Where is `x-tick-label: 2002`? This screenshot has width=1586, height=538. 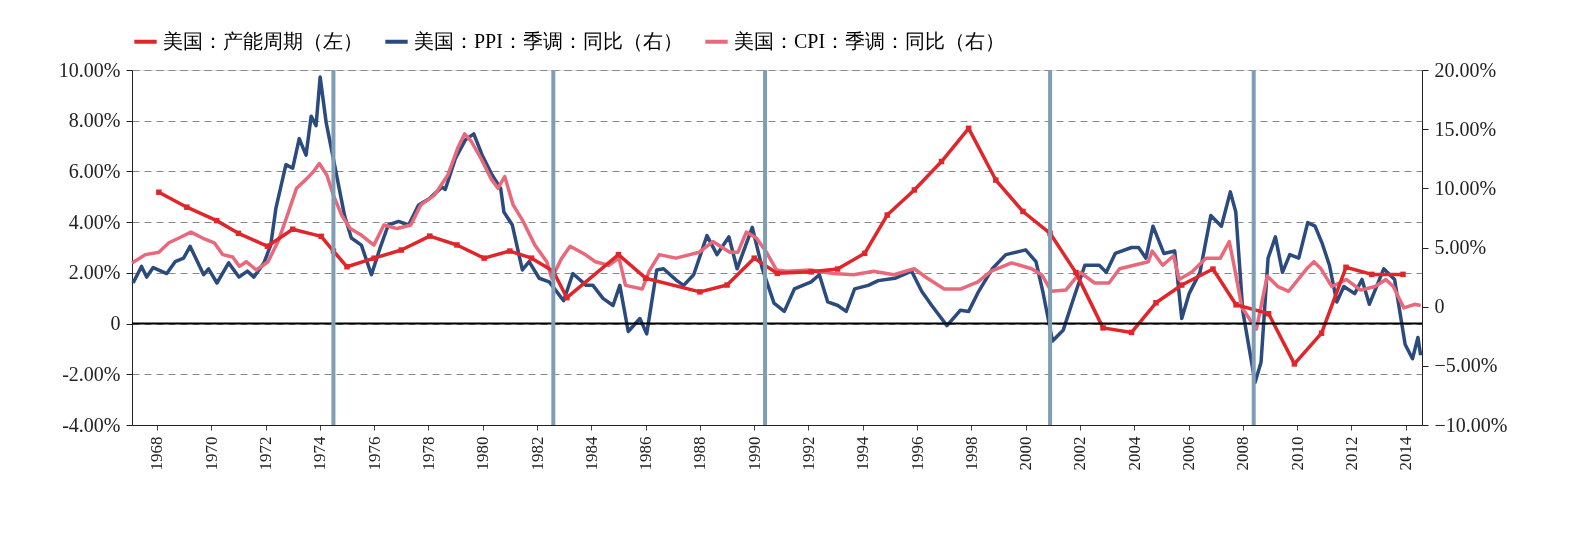
x-tick-label: 2002 is located at coordinates (1080, 453).